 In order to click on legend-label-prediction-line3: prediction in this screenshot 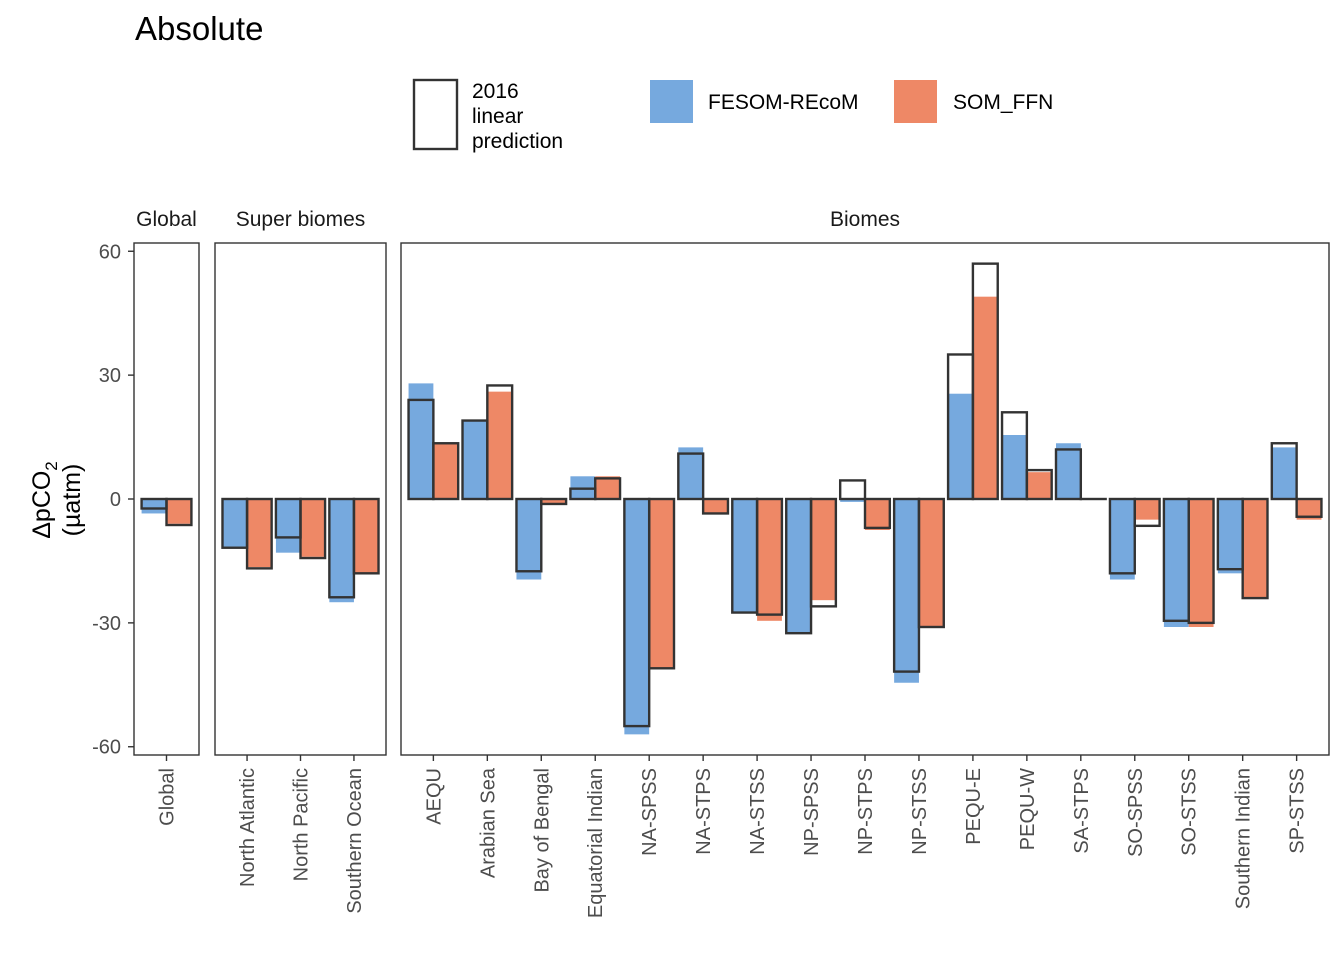, I will do `click(517, 141)`.